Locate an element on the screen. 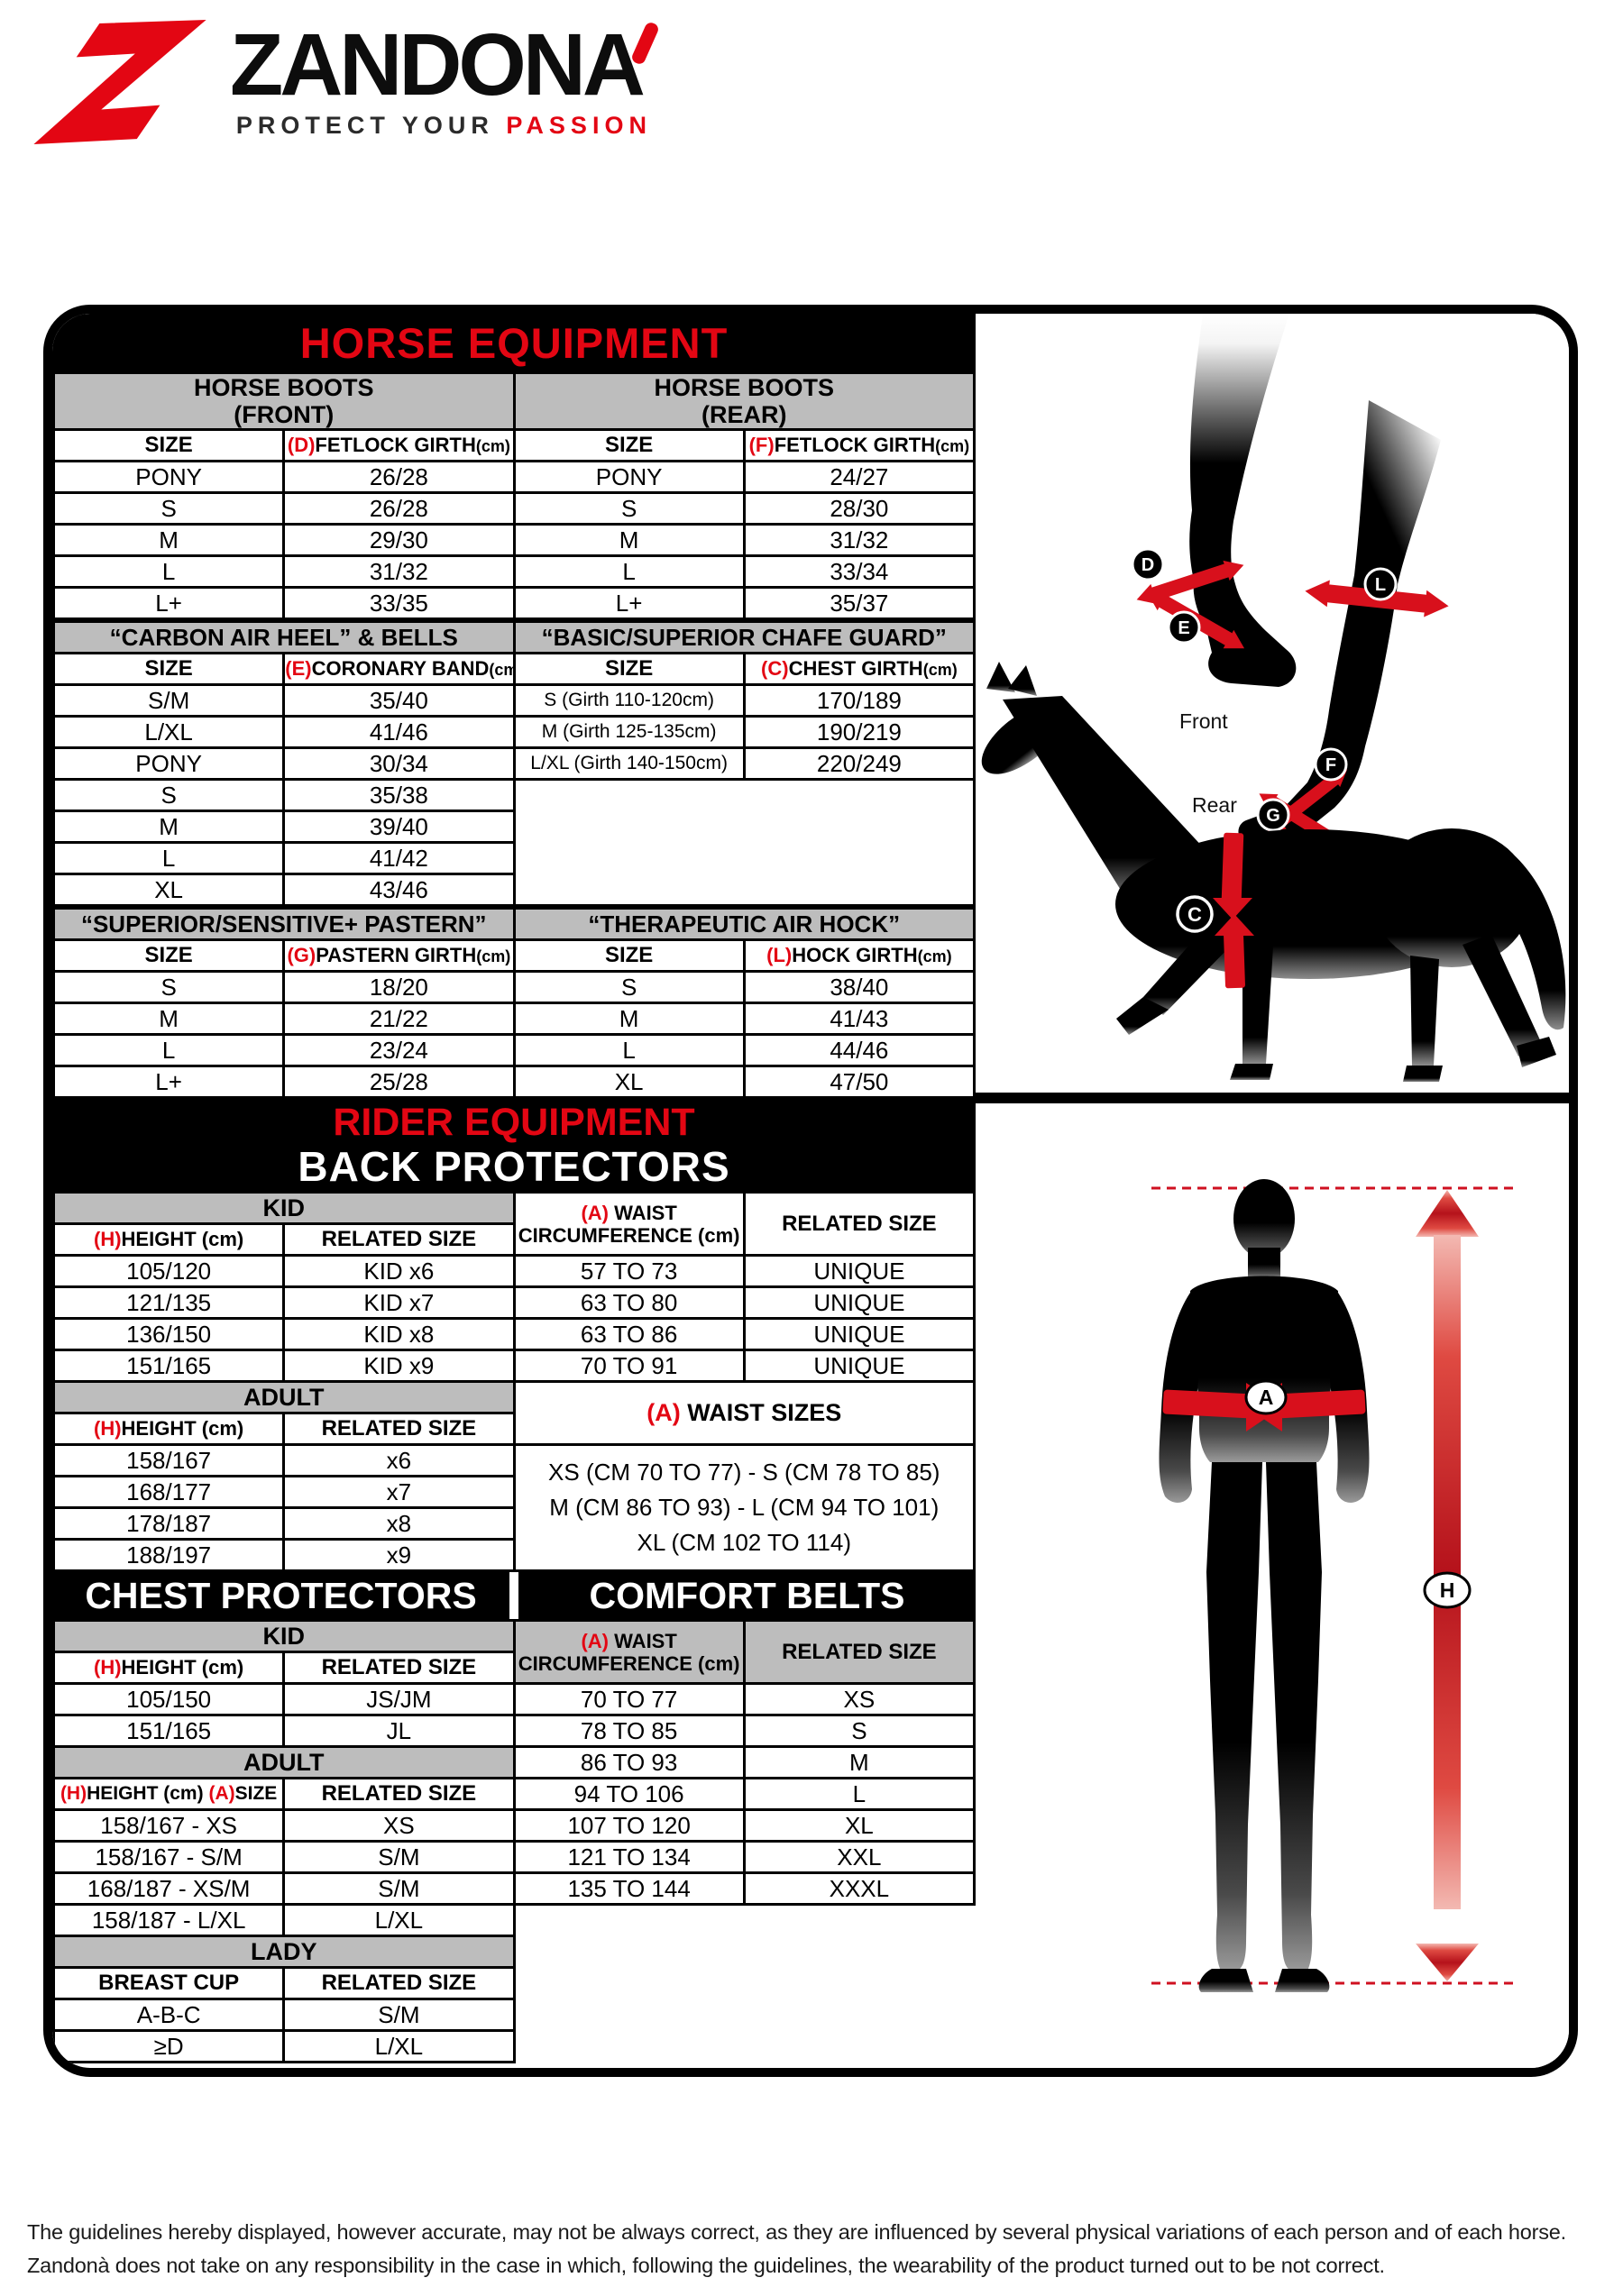 This screenshot has width=1623, height=2296. horse-equipment-title-bar: HORSE EQUIPMENT is located at coordinates (514, 342).